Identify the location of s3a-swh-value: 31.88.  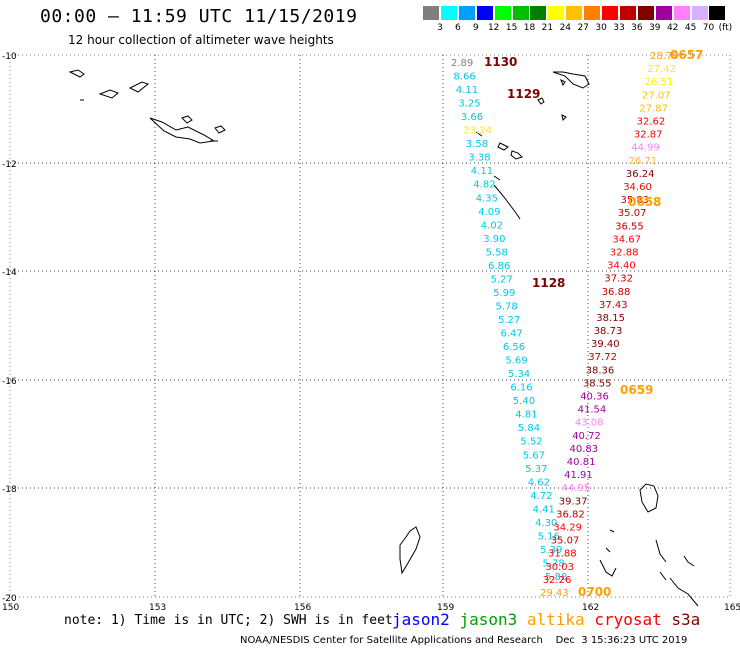
(562, 554).